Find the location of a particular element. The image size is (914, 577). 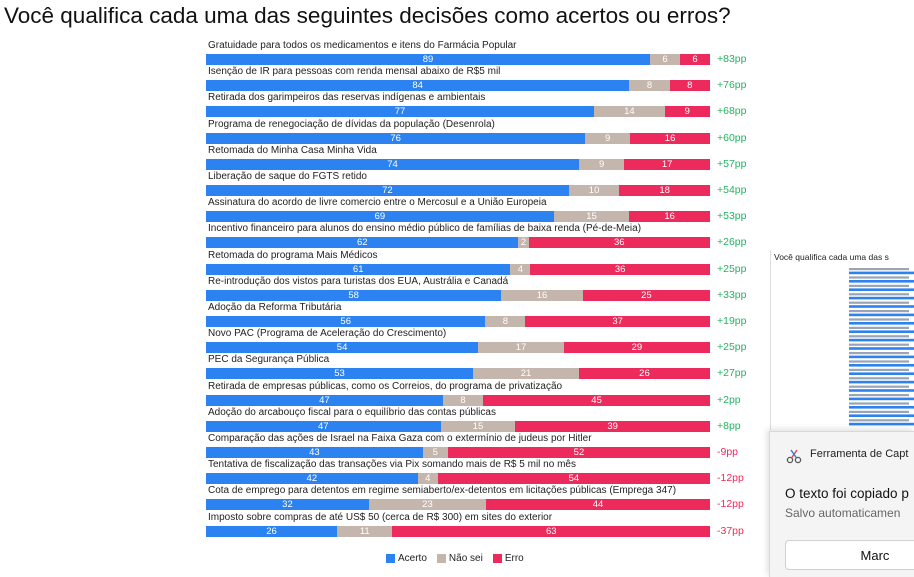

bar-value-erro: 6 is located at coordinates (695, 59).